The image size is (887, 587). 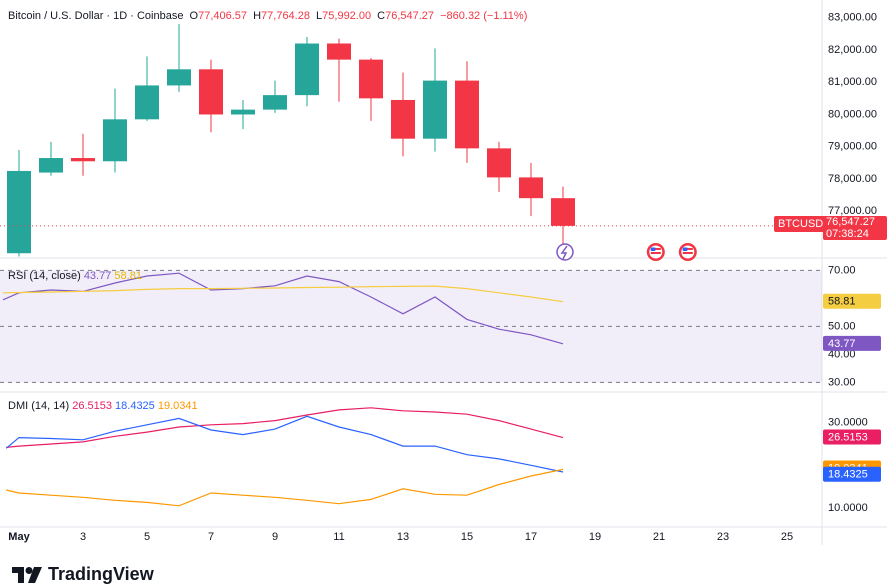 What do you see at coordinates (410, 16) in the screenshot?
I see `close-value: 76,547.27` at bounding box center [410, 16].